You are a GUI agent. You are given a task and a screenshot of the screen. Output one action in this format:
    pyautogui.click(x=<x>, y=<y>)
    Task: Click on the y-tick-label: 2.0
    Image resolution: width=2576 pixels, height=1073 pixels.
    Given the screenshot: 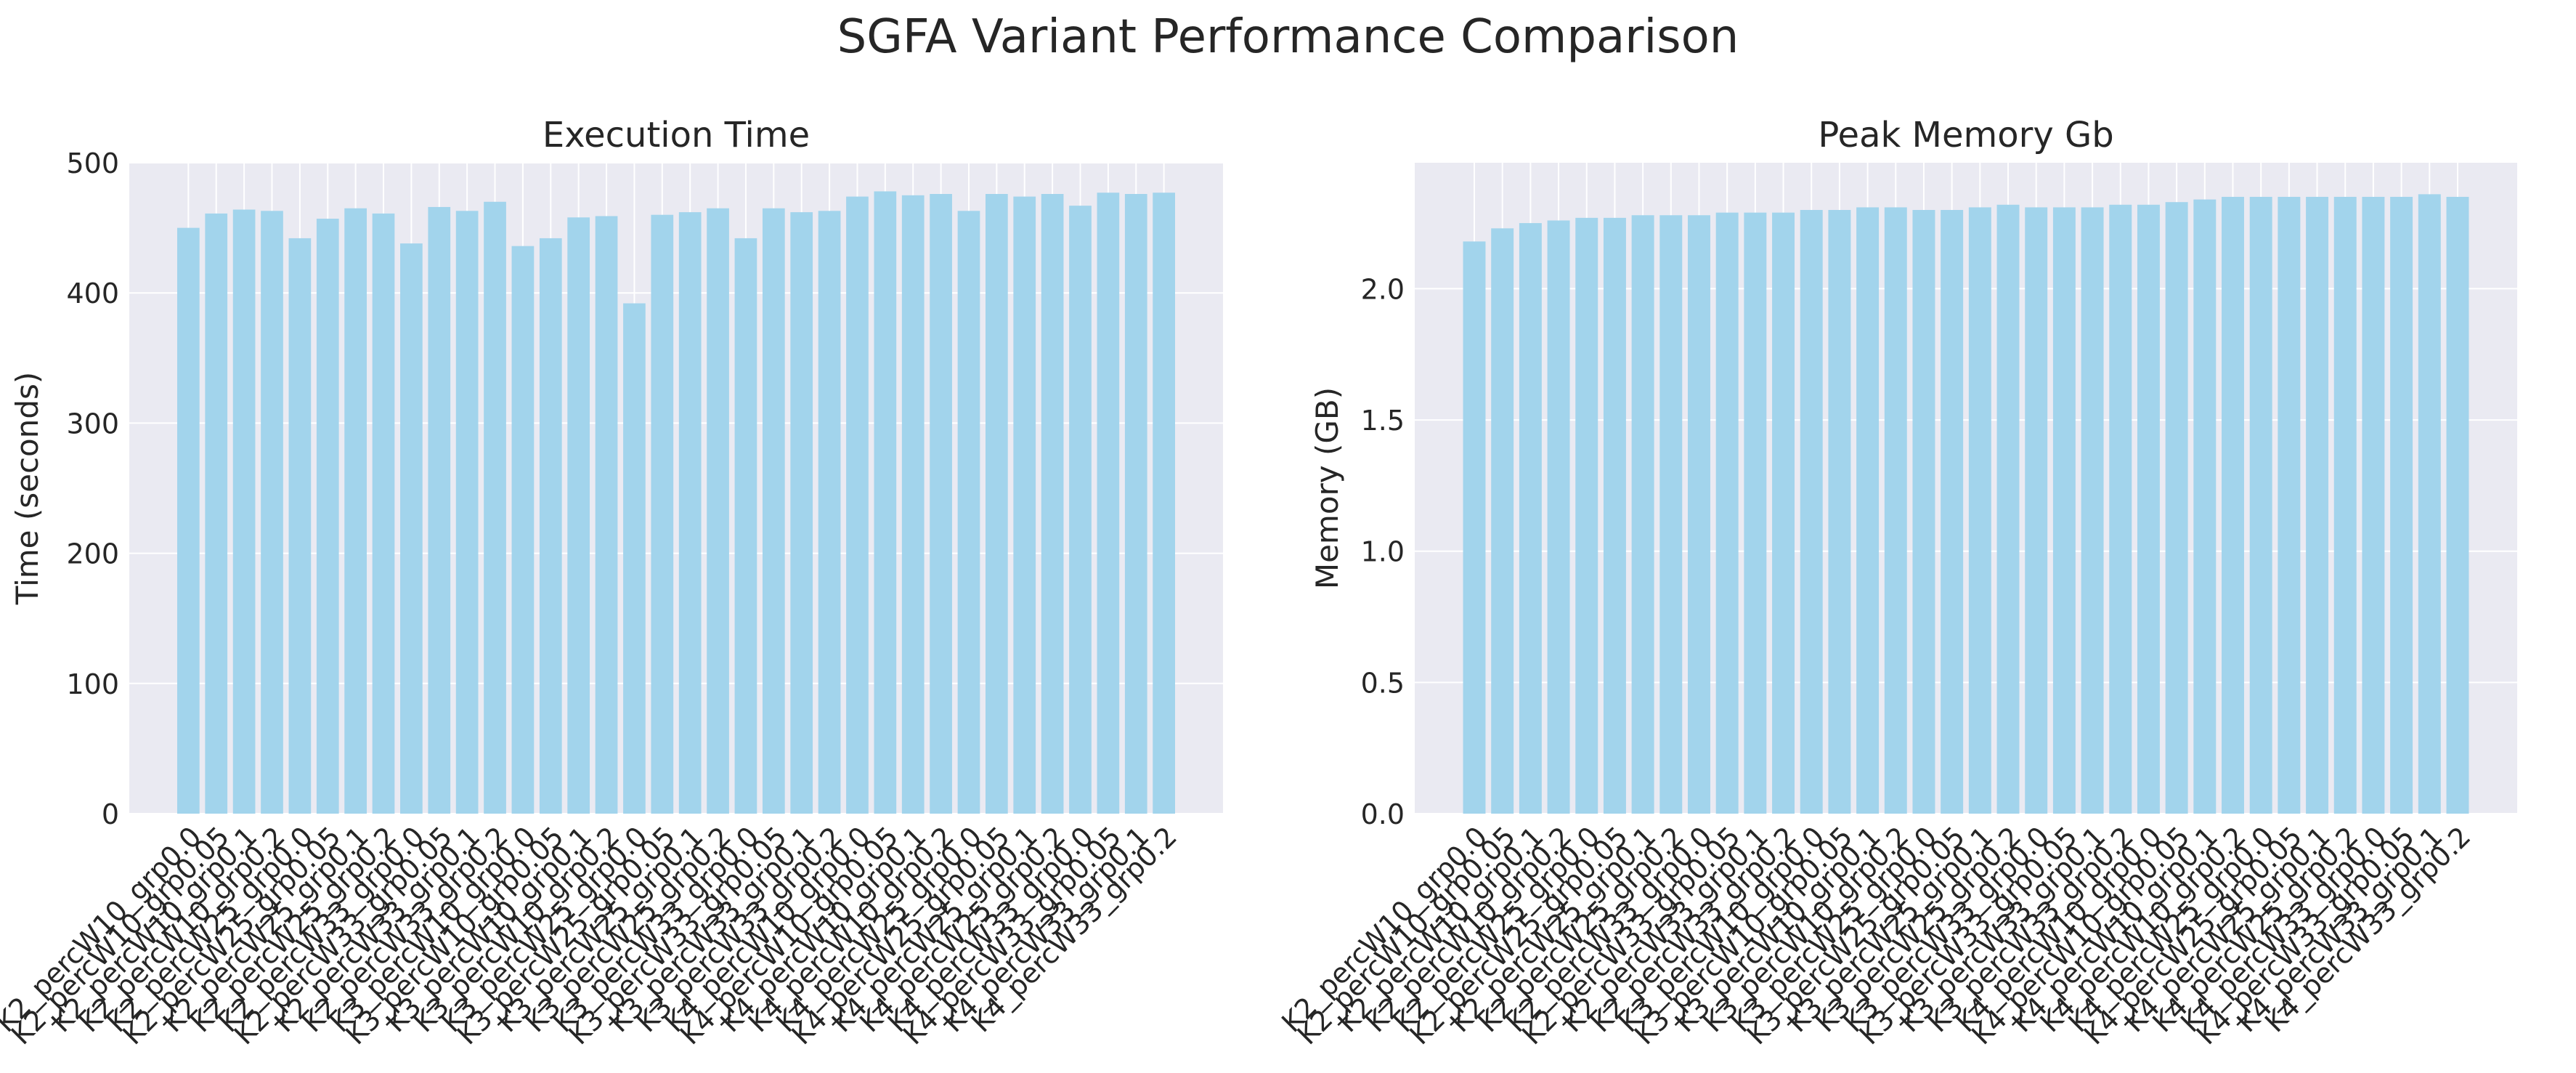 What is the action you would take?
    pyautogui.click(x=1383, y=289)
    